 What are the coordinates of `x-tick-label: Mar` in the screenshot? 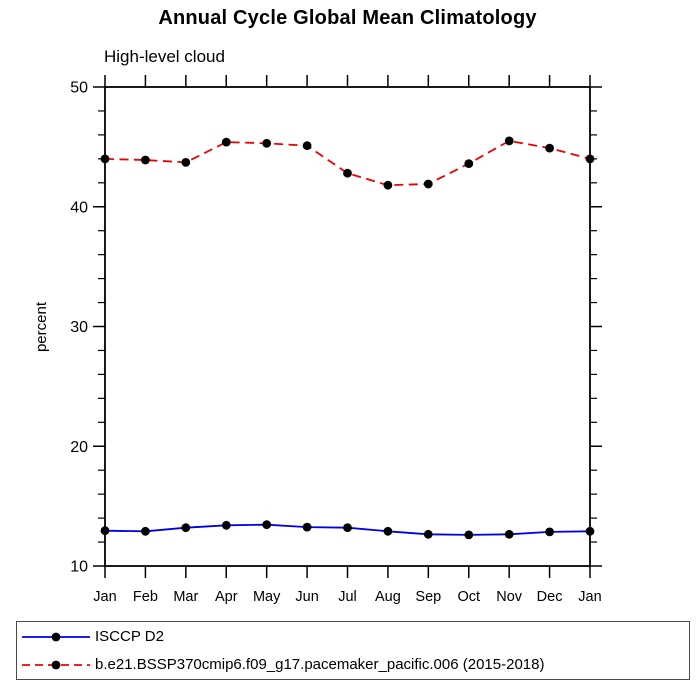 It's located at (185, 597).